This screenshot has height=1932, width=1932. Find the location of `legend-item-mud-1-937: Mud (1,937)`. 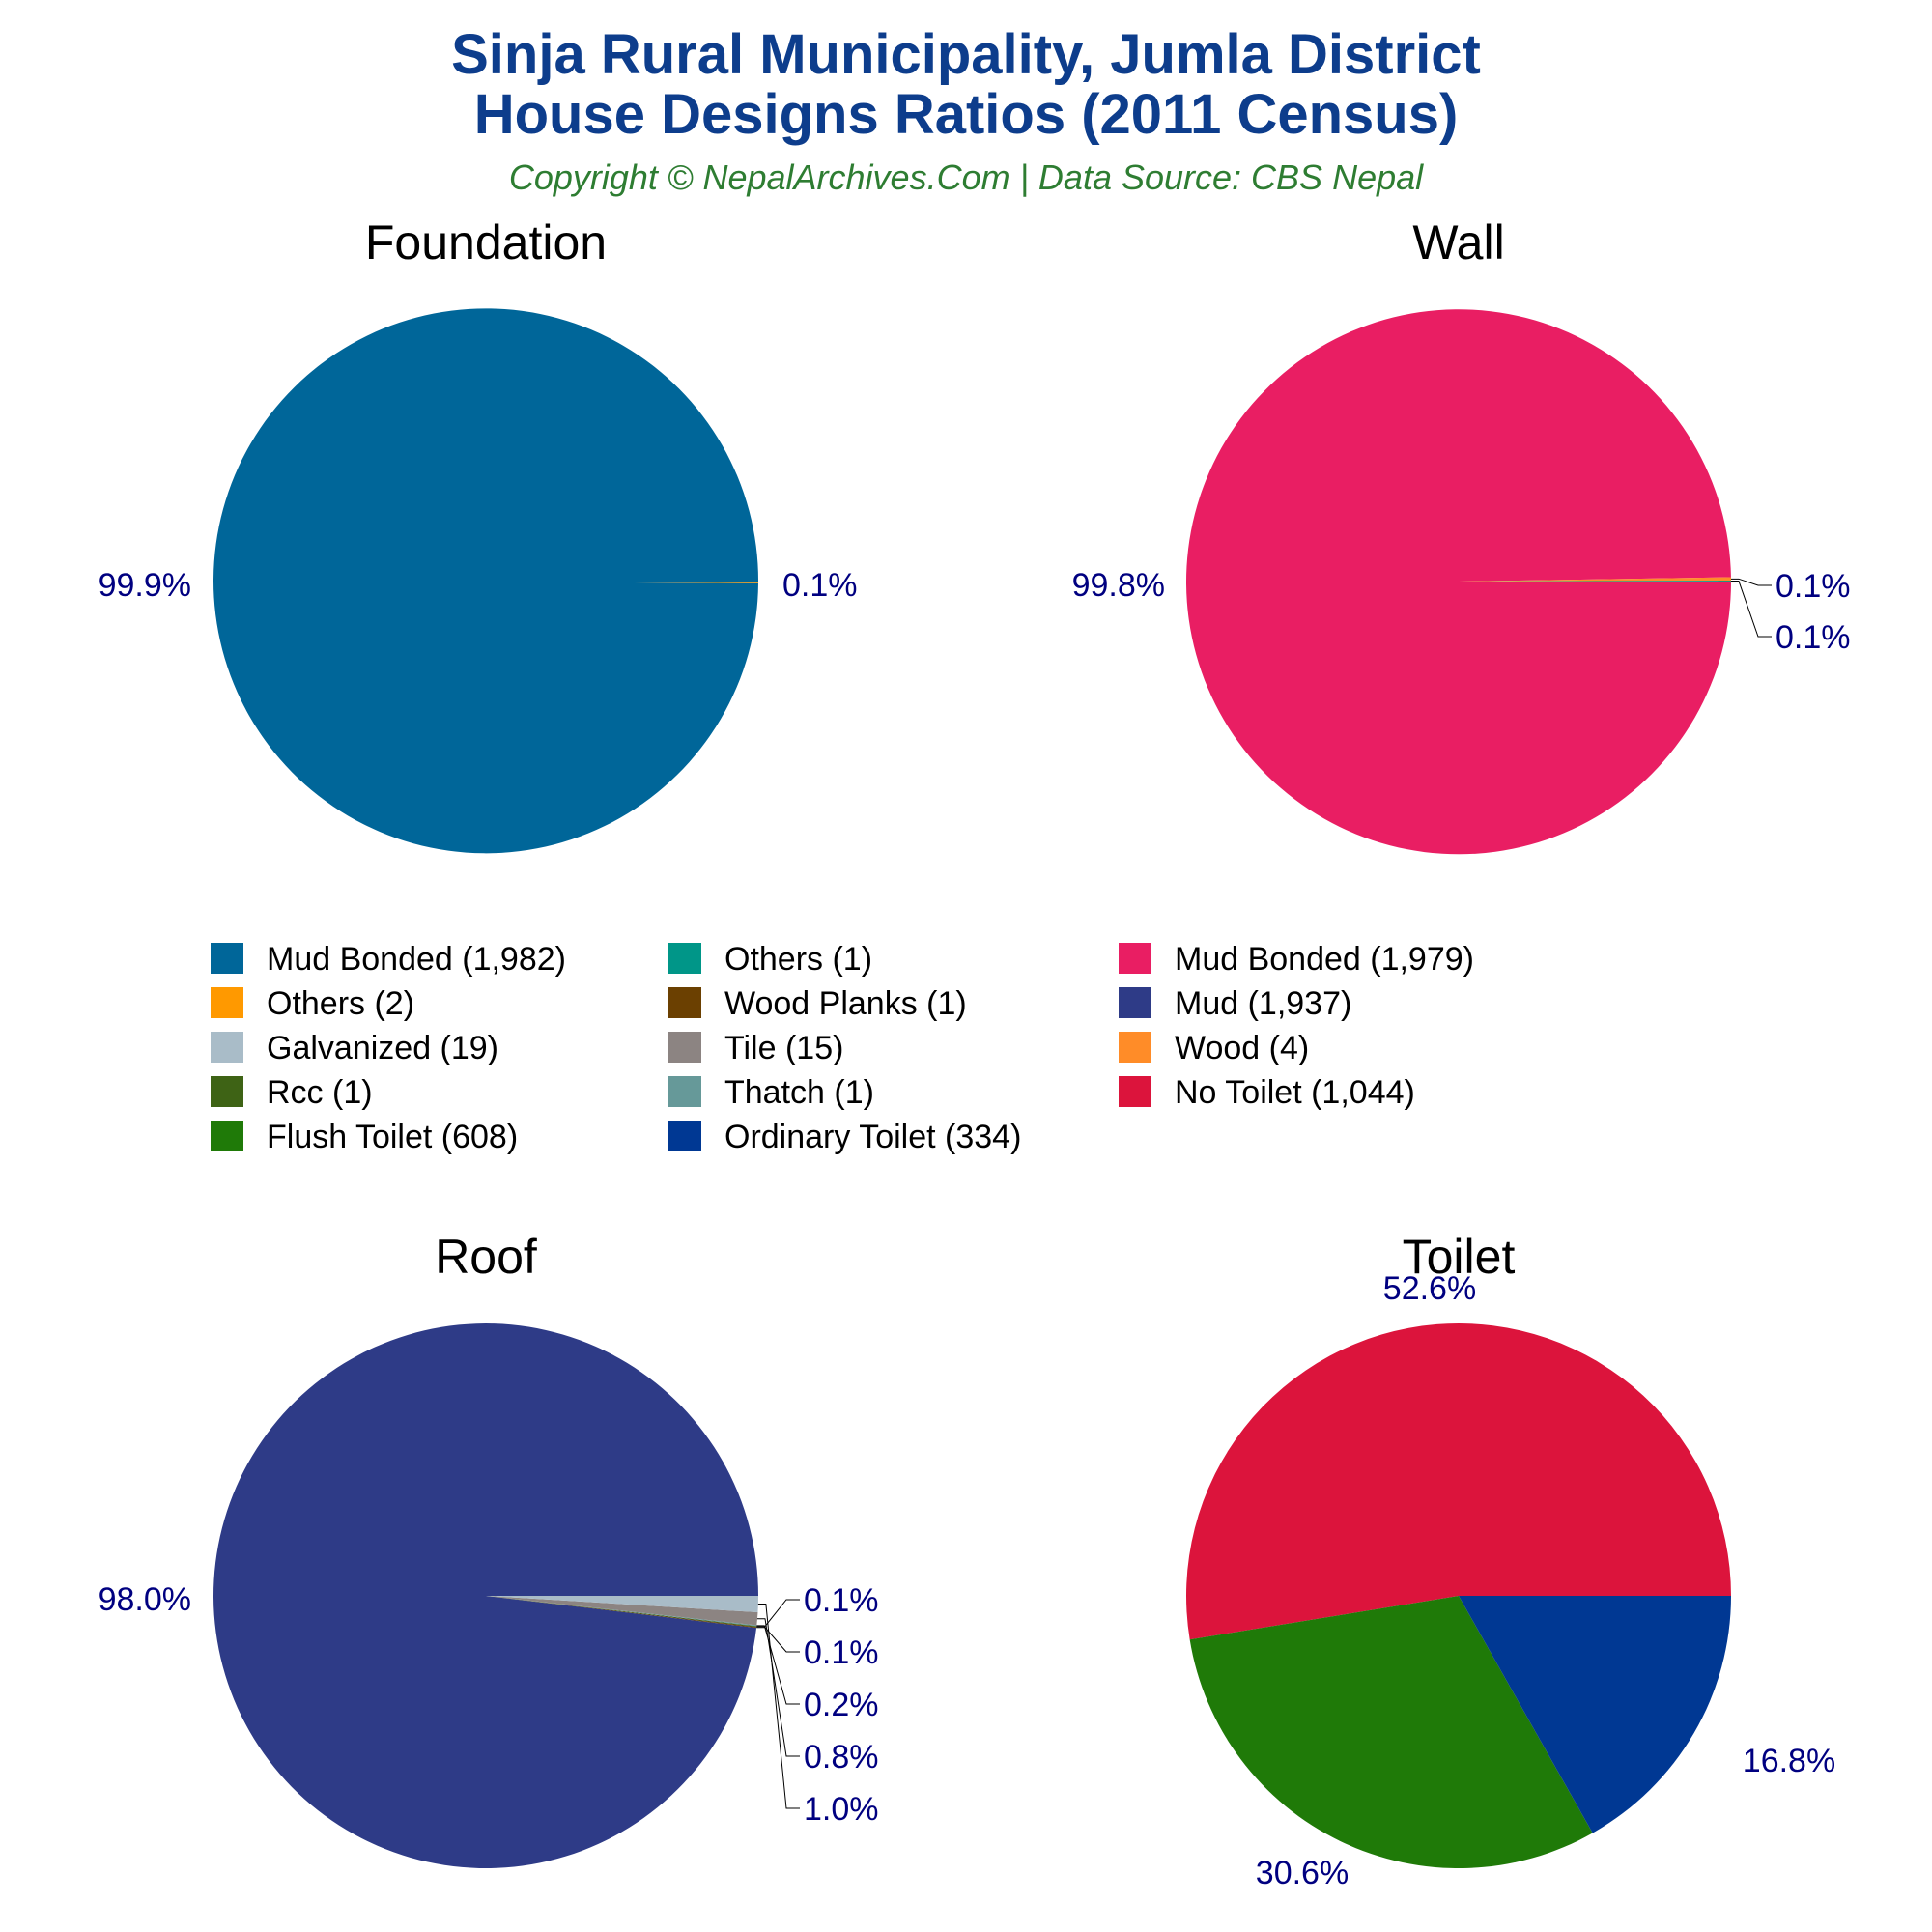

legend-item-mud-1-937: Mud (1,937) is located at coordinates (1235, 1003).